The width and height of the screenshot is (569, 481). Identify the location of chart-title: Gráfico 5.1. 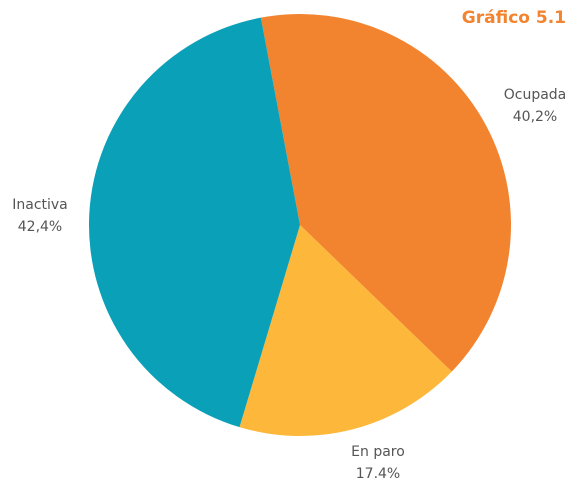
(514, 18).